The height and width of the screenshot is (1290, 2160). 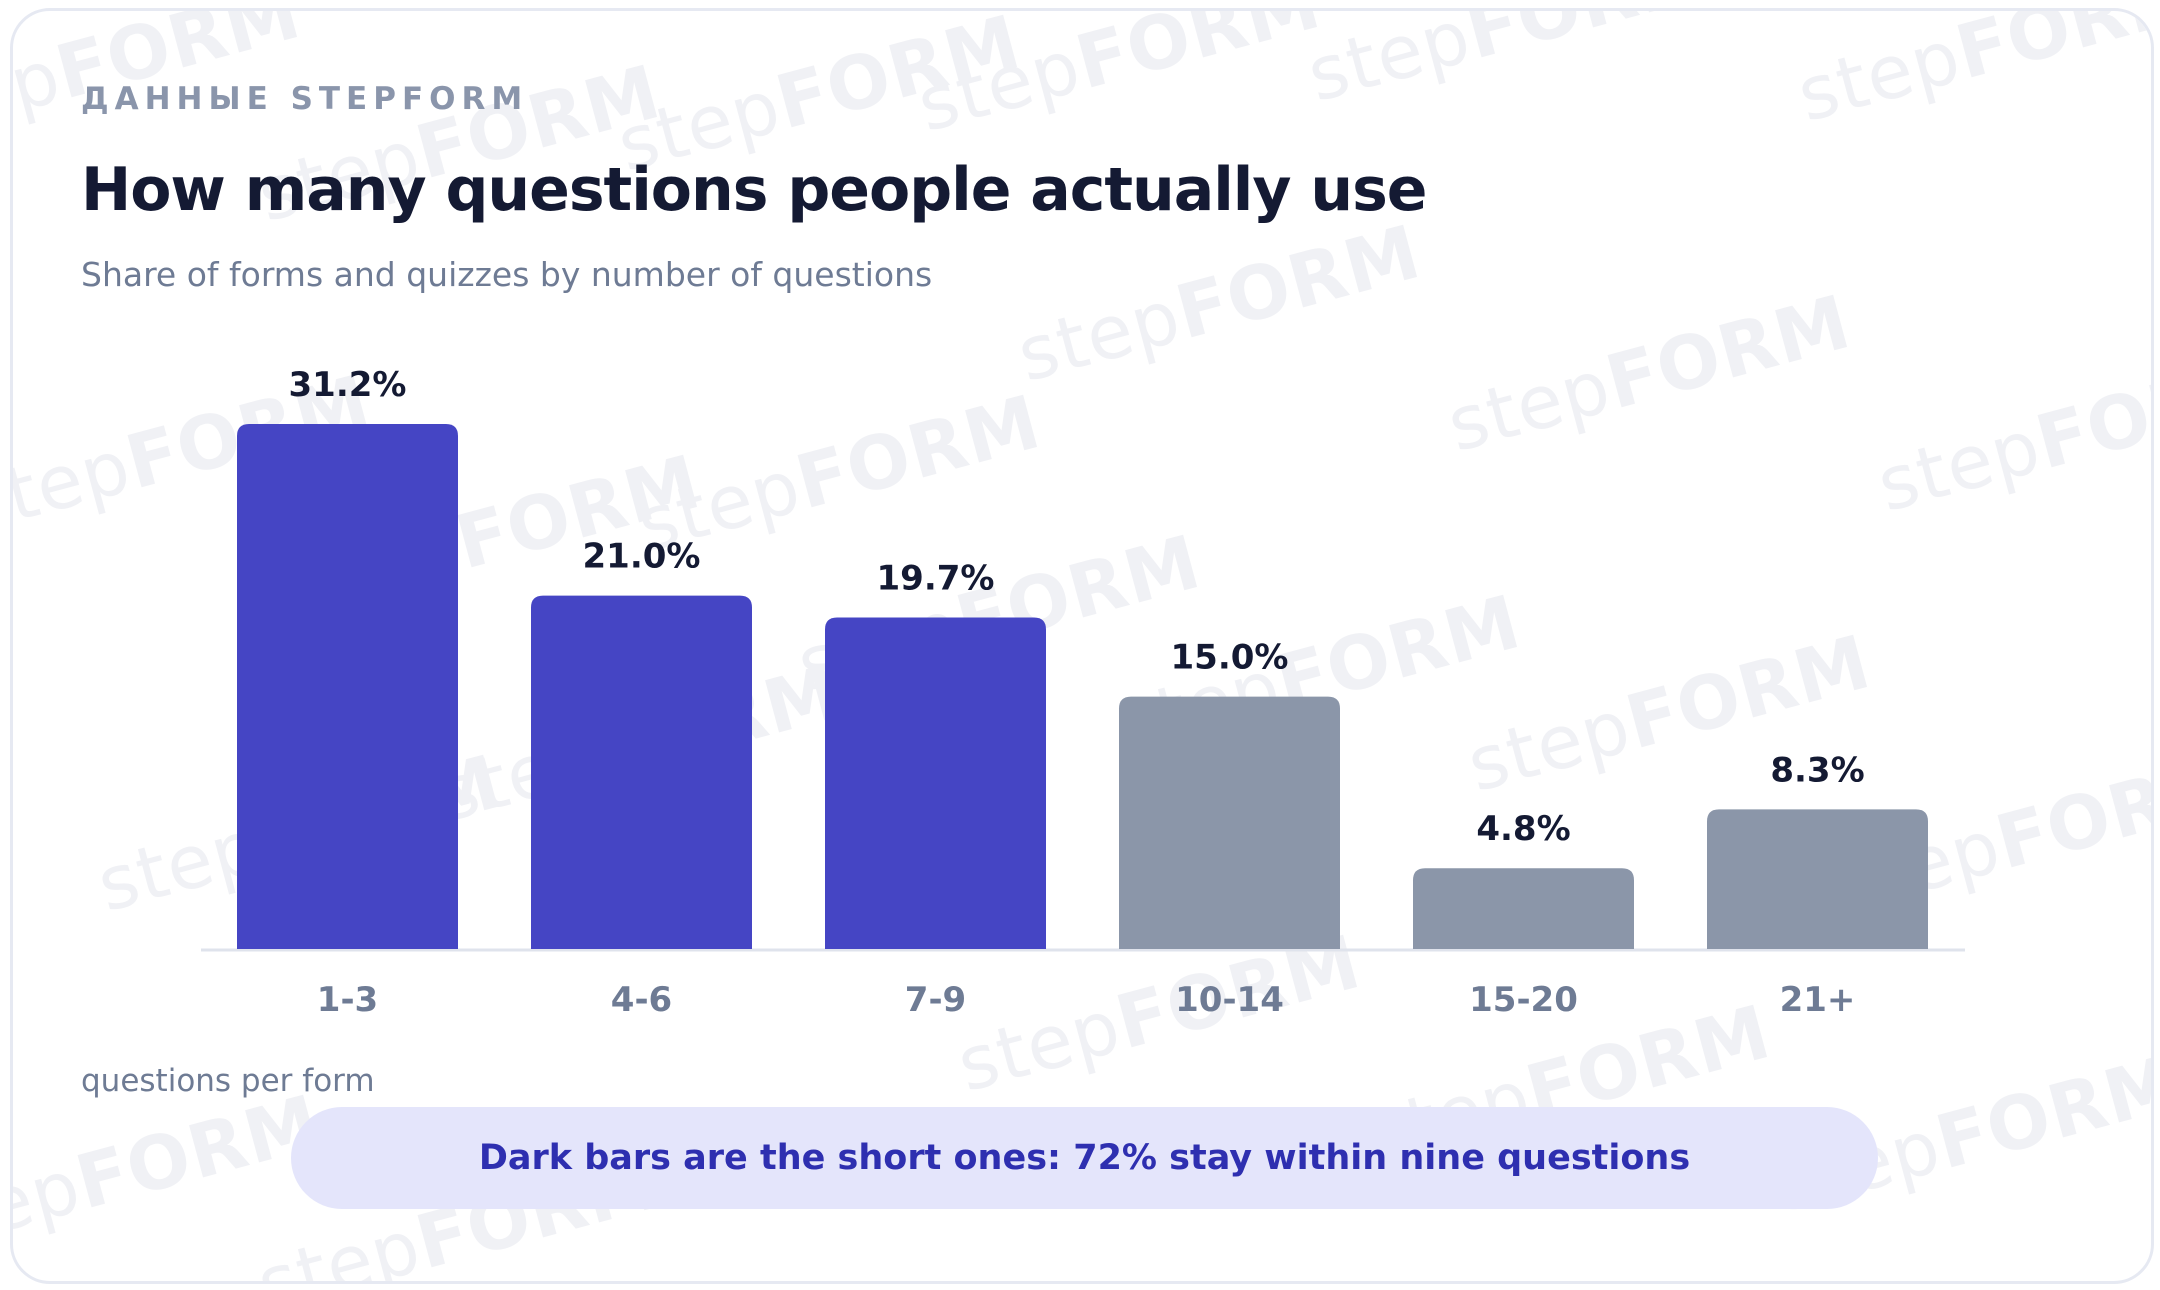 I want to click on x-tick-label: 7-9, so click(x=935, y=1000).